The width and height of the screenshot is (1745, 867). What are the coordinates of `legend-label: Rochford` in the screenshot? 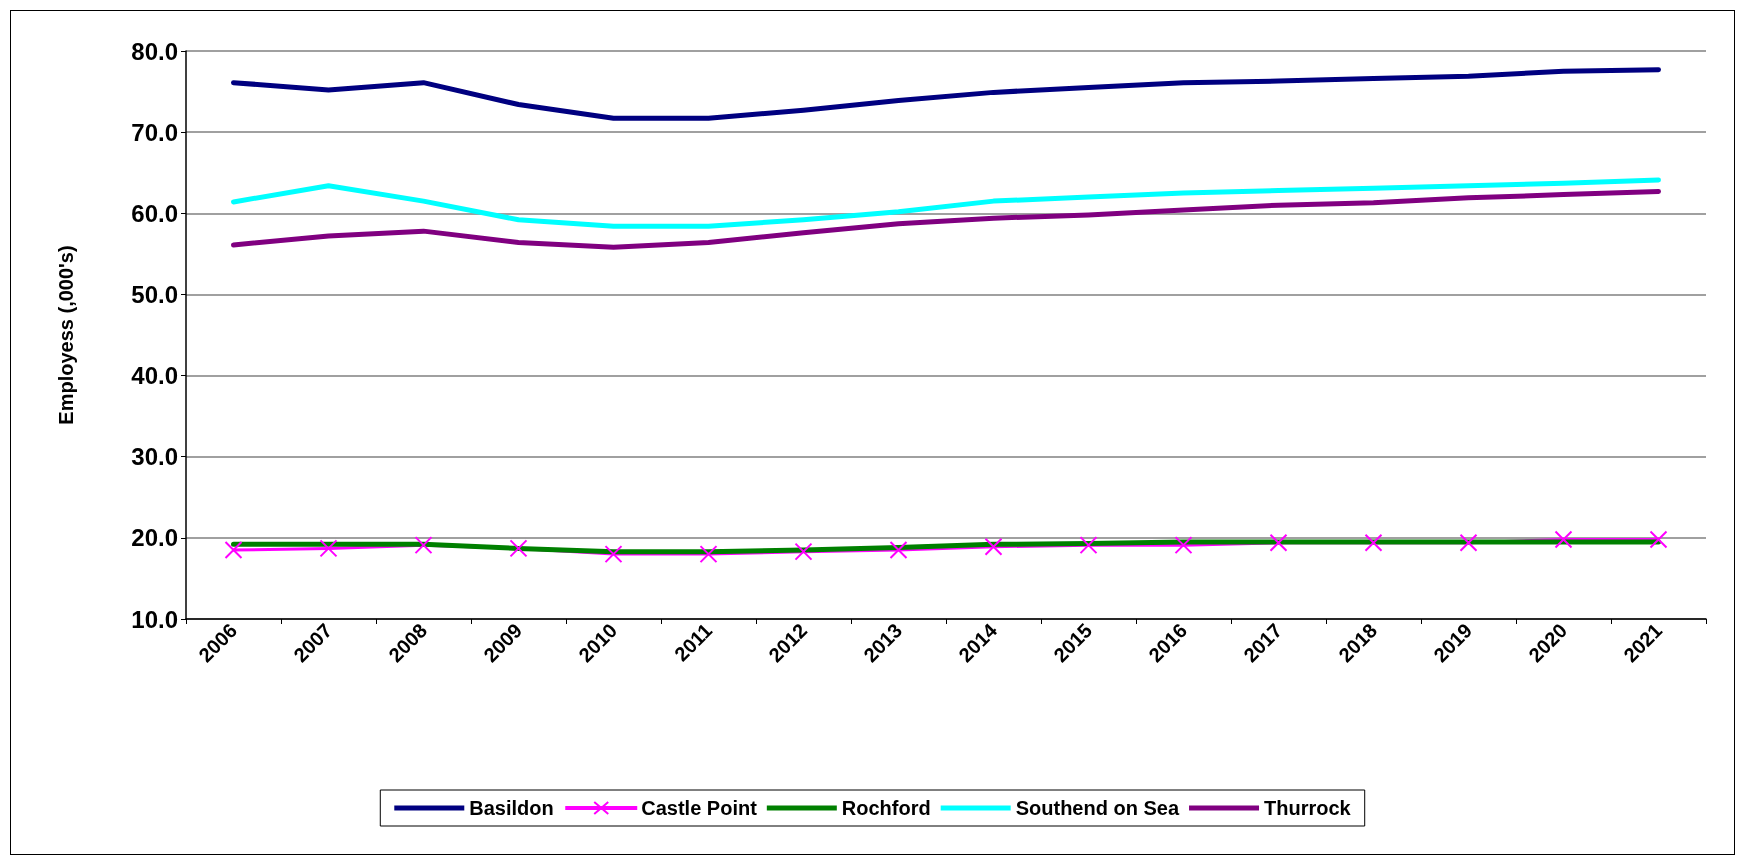 It's located at (886, 808).